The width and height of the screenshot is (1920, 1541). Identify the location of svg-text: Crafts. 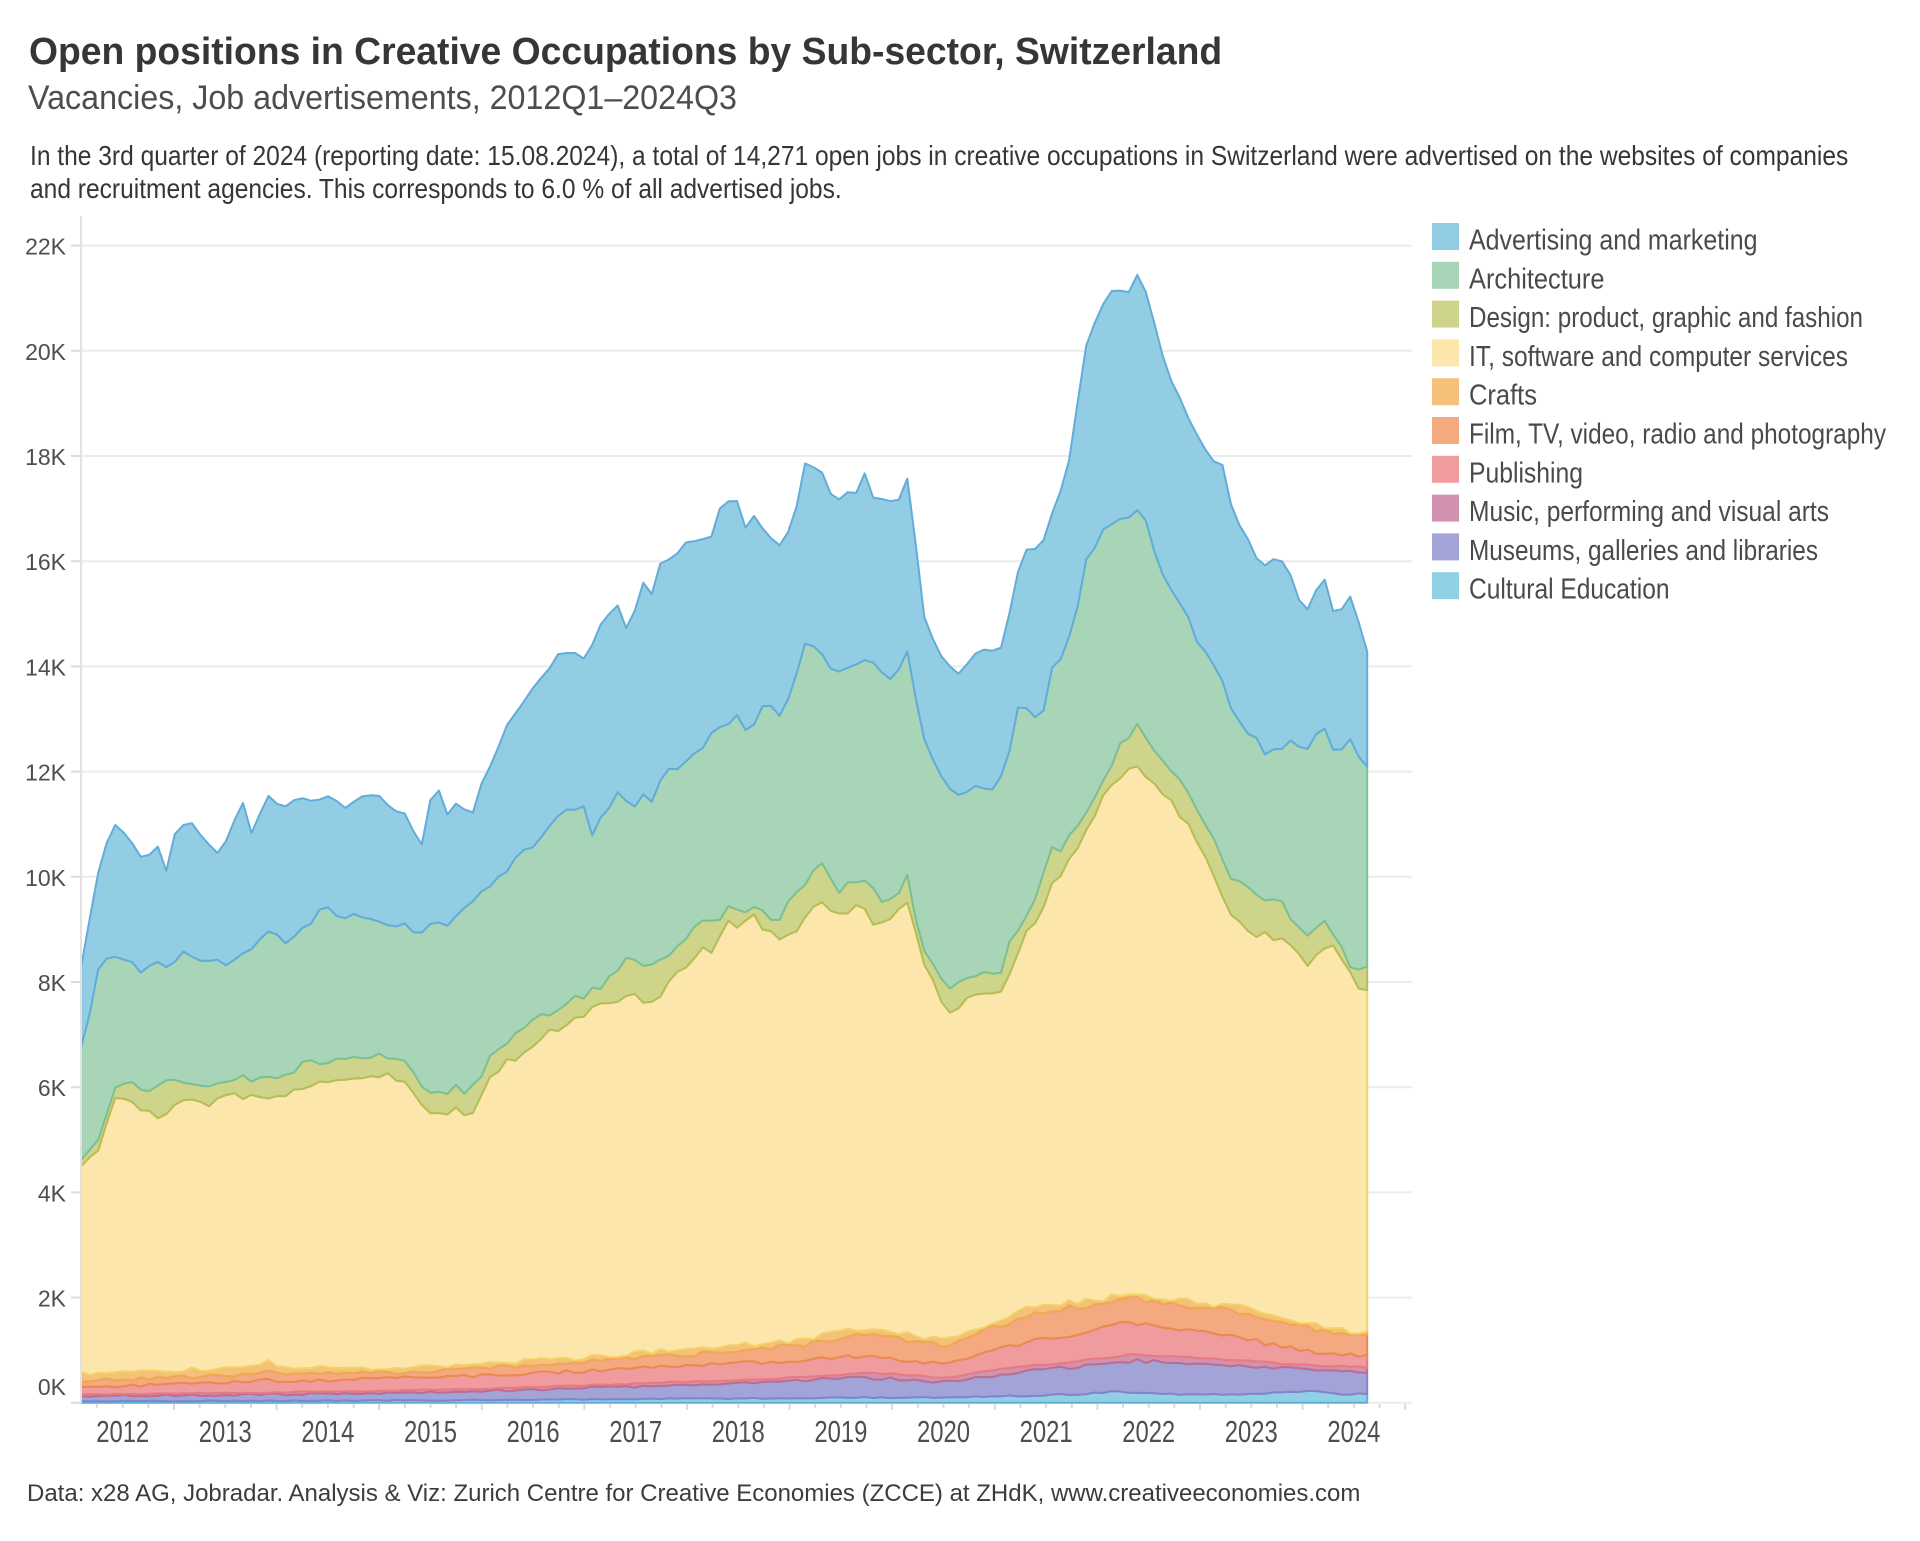
(1503, 396).